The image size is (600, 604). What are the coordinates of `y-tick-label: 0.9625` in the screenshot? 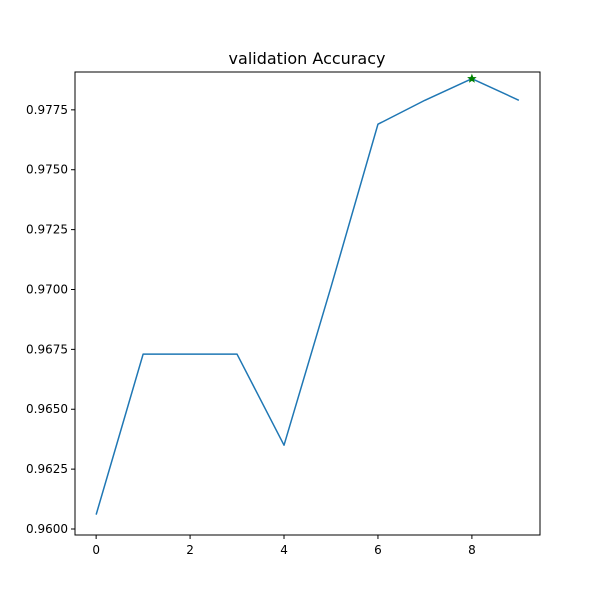 It's located at (47, 469).